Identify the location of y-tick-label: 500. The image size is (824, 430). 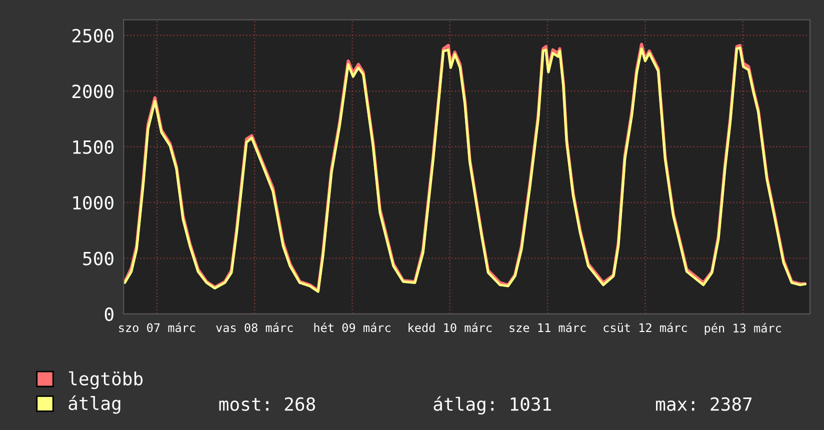
(98, 259).